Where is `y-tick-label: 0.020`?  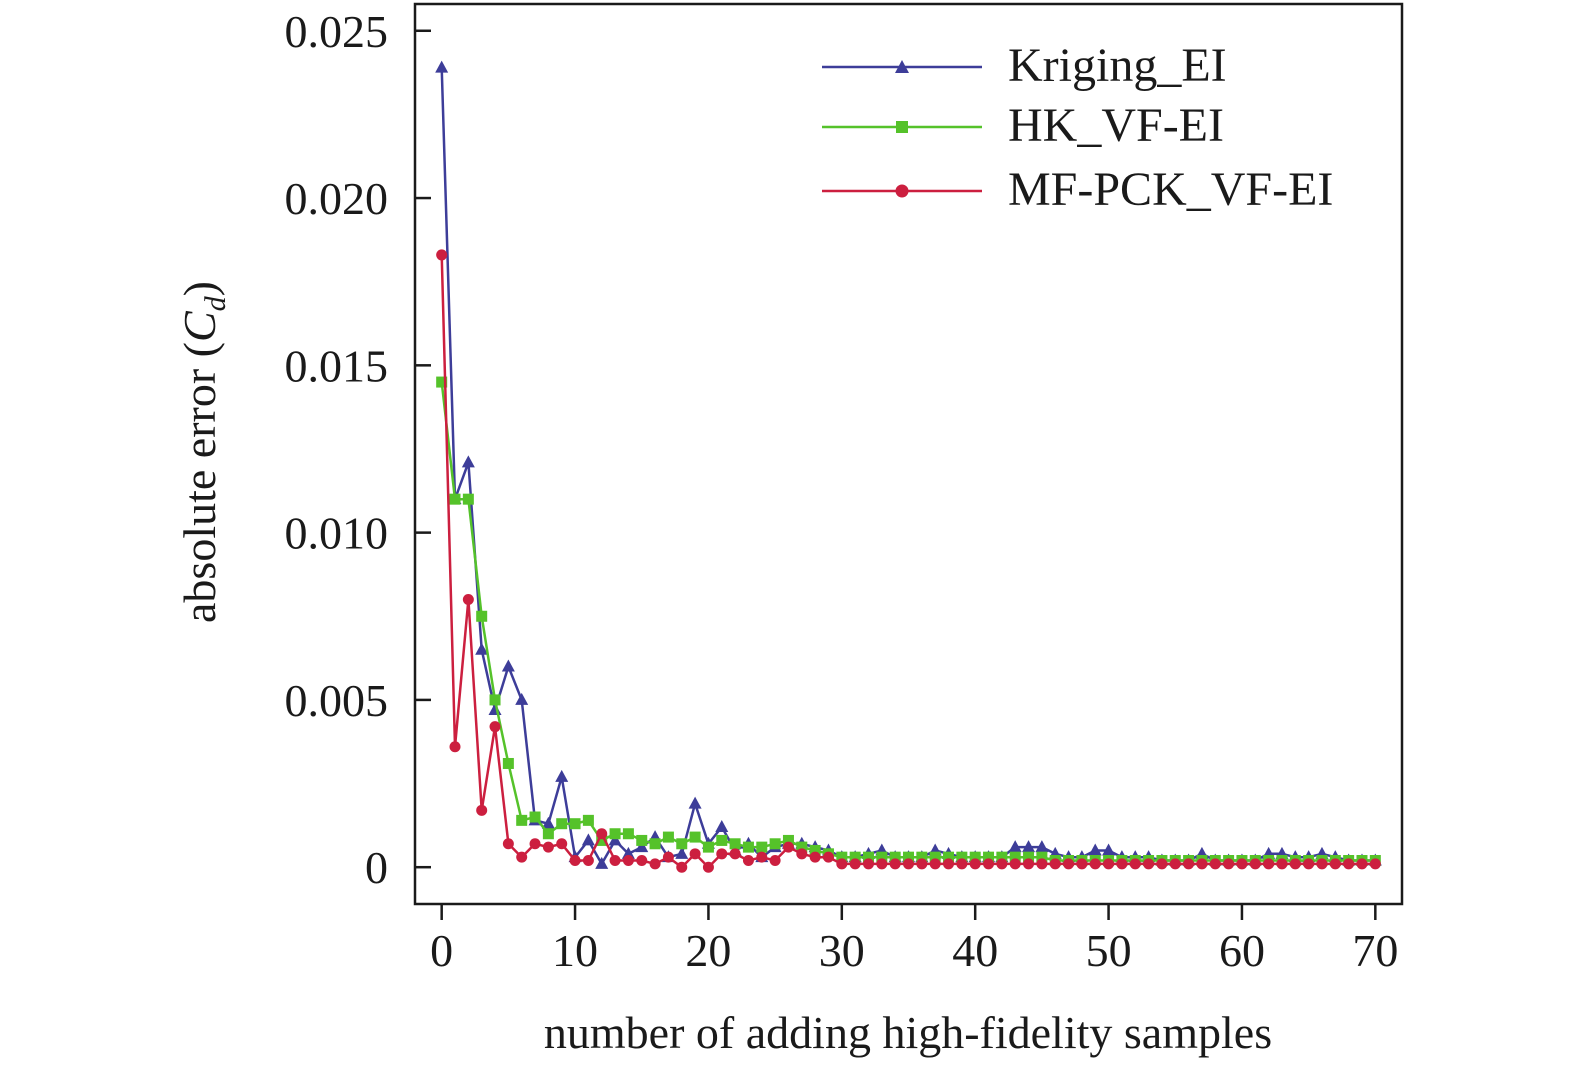 y-tick-label: 0.020 is located at coordinates (337, 198).